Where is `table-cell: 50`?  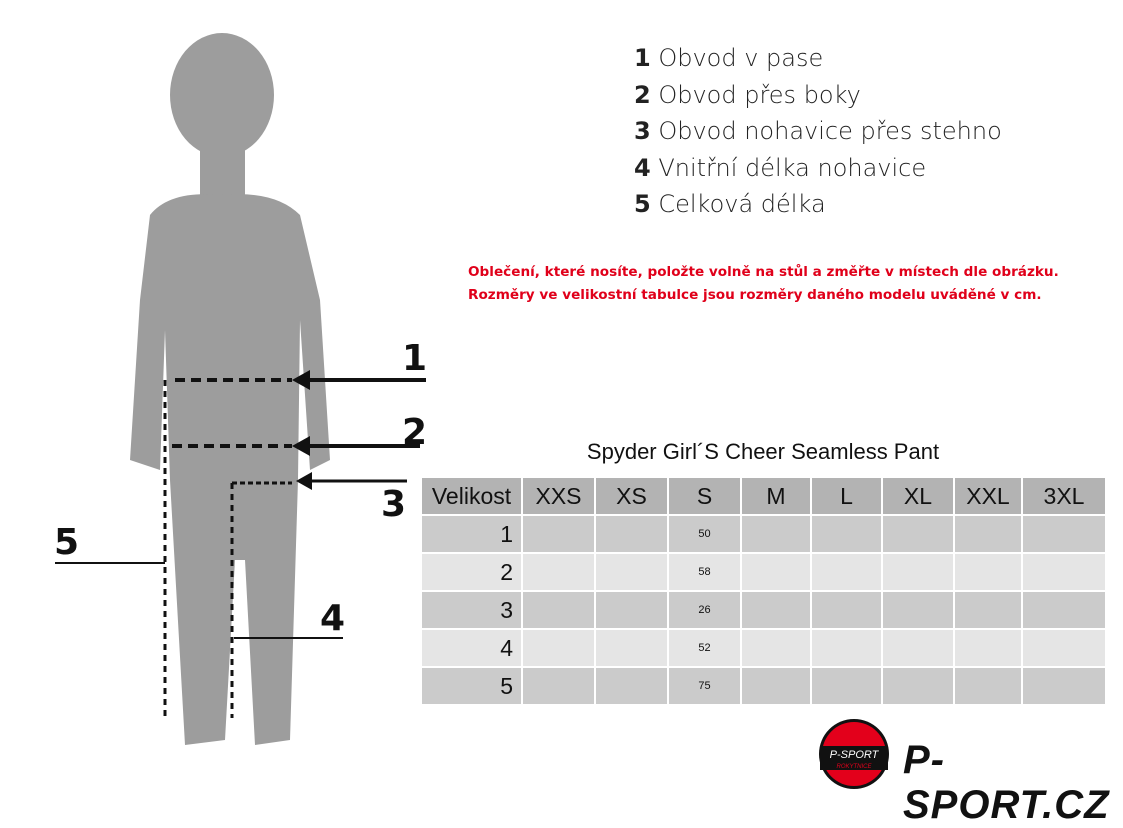 table-cell: 50 is located at coordinates (704, 534).